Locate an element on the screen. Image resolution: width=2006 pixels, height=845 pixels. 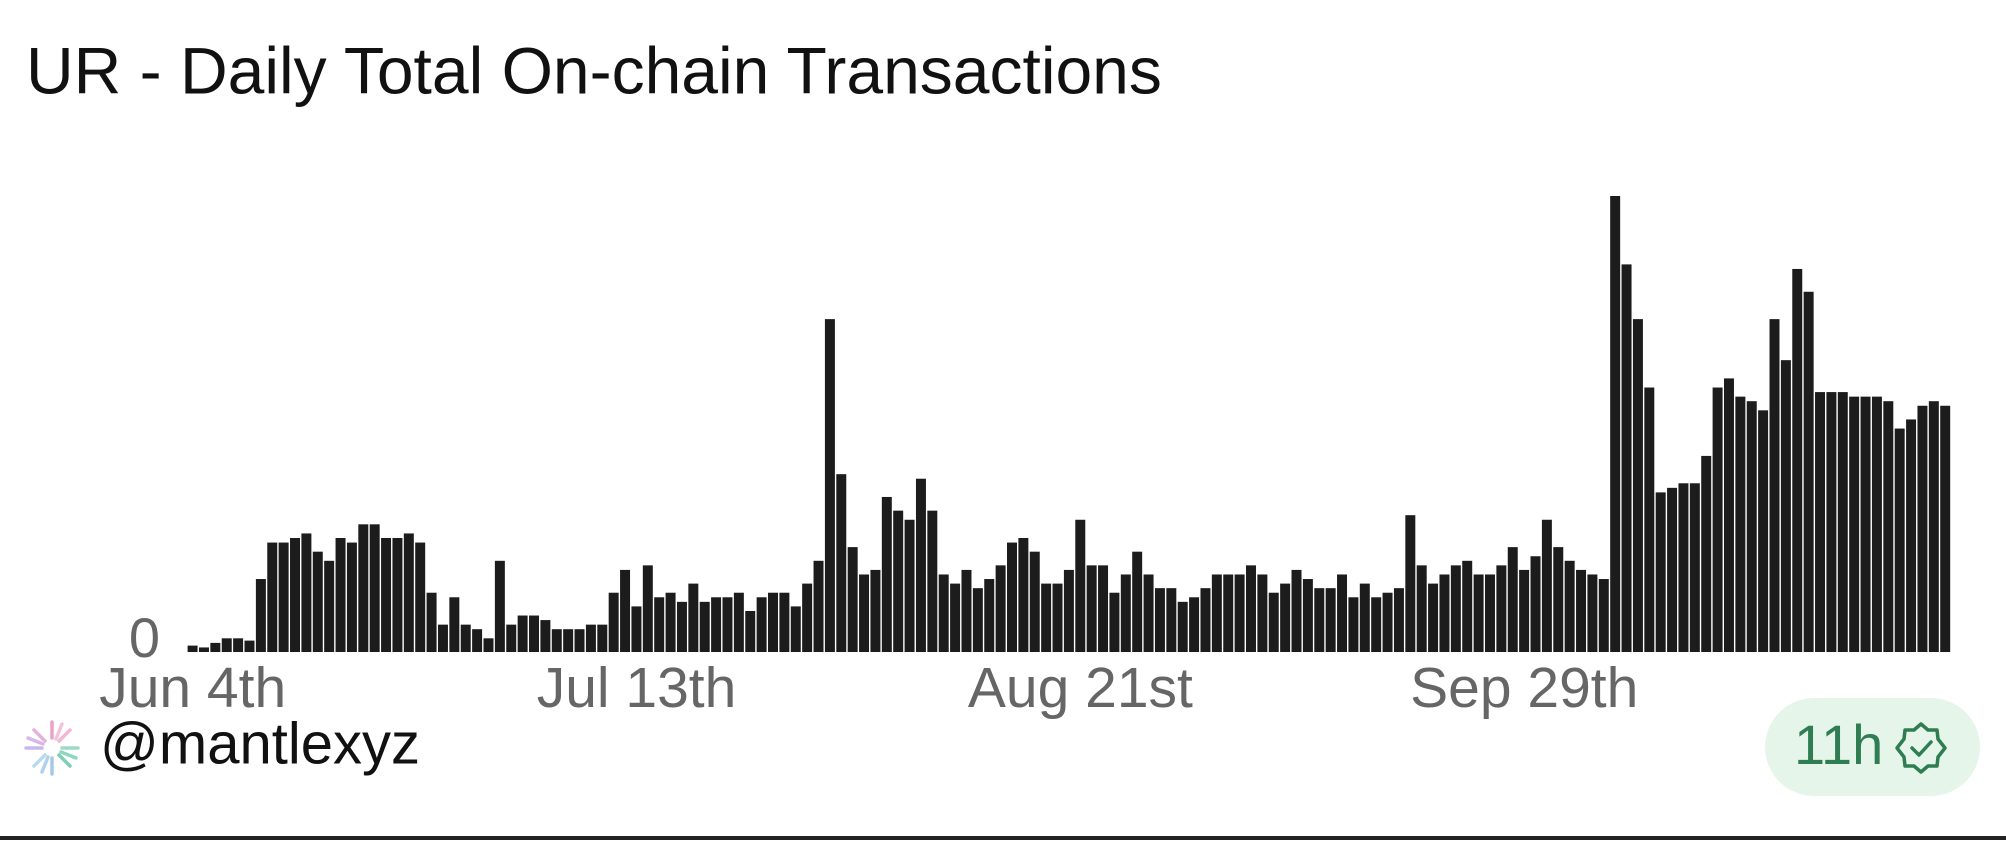
badge-background is located at coordinates (1872, 747).